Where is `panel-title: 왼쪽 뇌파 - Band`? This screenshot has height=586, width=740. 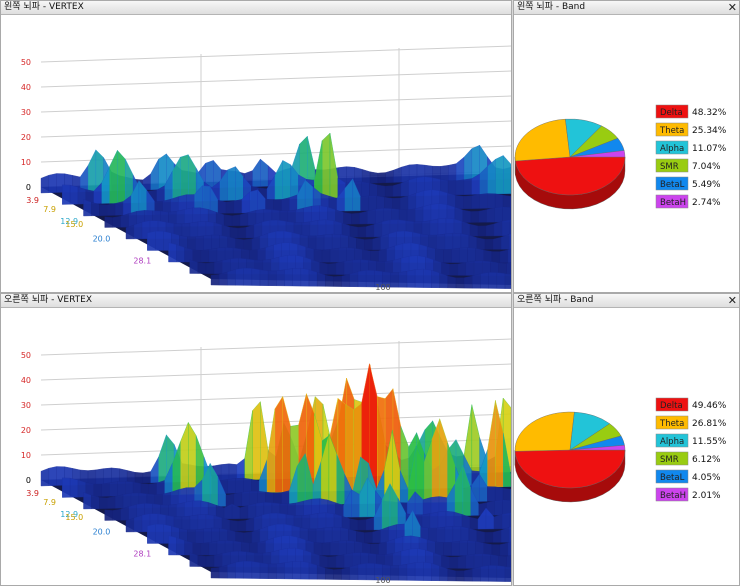 panel-title: 왼쪽 뇌파 - Band is located at coordinates (551, 7).